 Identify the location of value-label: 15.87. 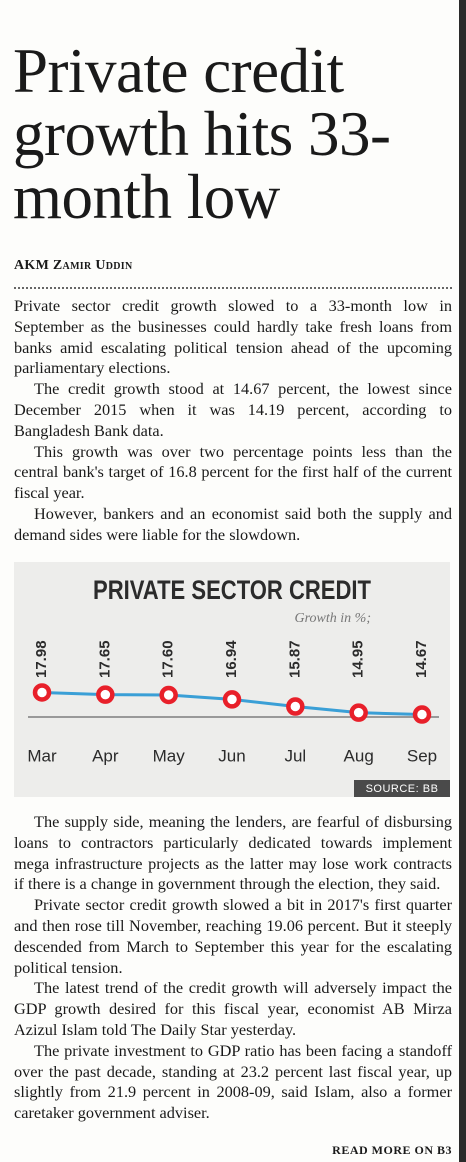
(294, 659).